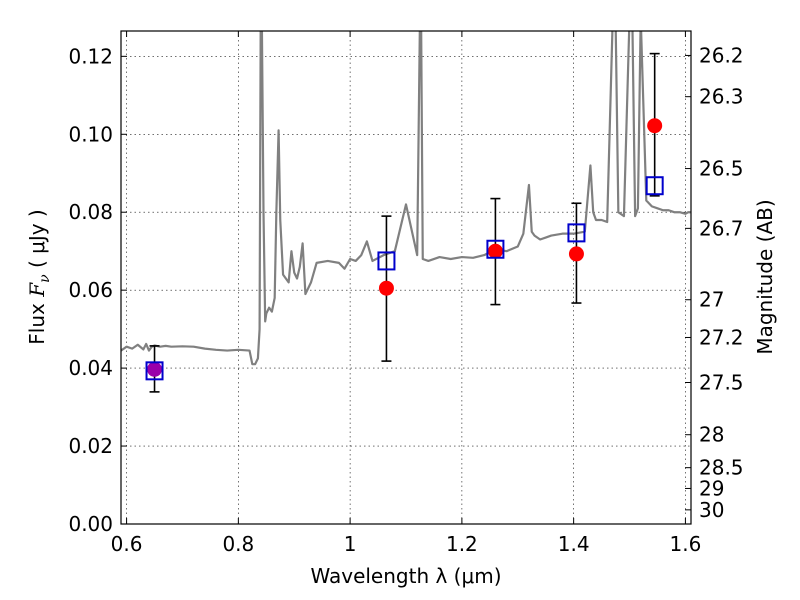 Image resolution: width=800 pixels, height=600 pixels. I want to click on mag-tick-label: 27.5, so click(721, 383).